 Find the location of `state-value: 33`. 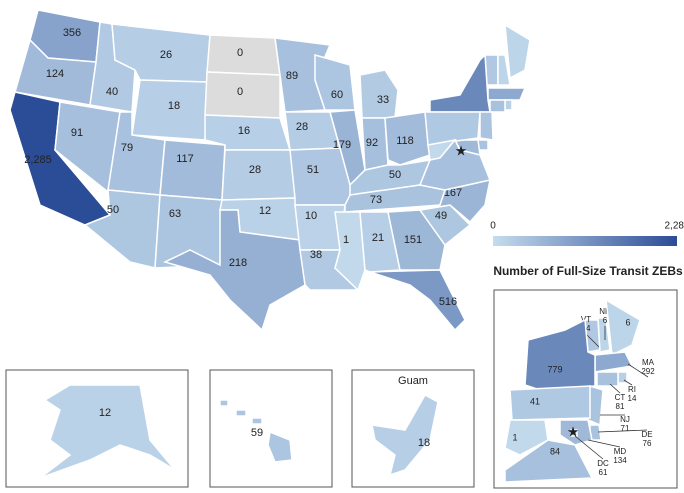

state-value: 33 is located at coordinates (383, 100).